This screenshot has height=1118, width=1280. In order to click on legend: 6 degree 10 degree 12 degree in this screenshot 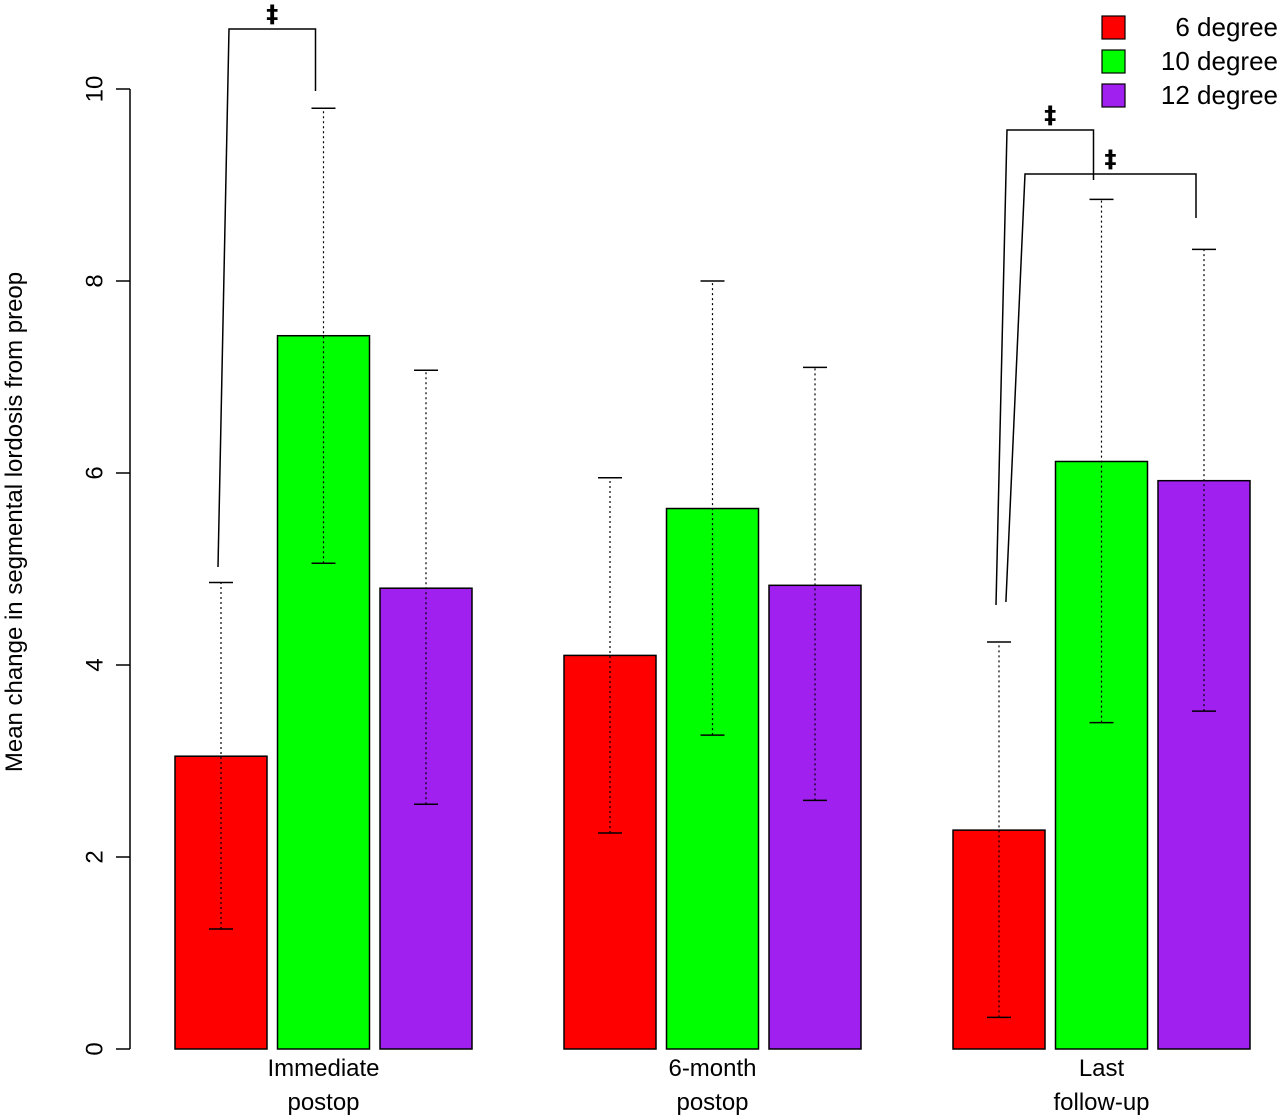, I will do `click(1189, 61)`.